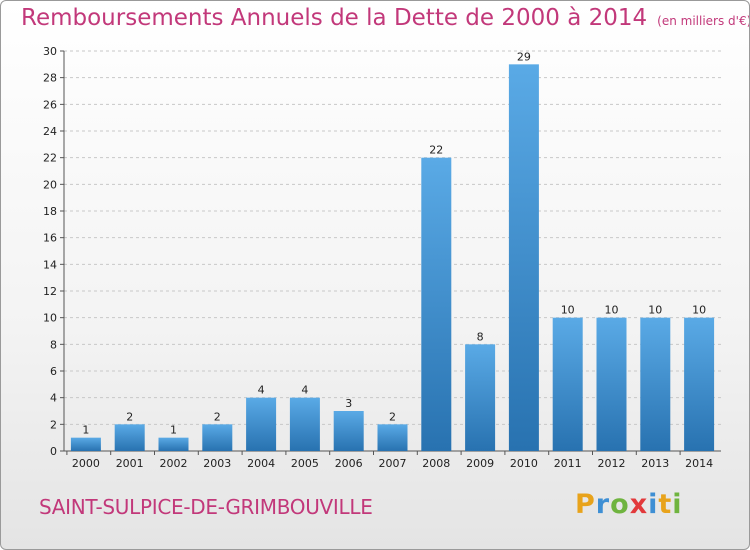 The width and height of the screenshot is (750, 550). What do you see at coordinates (50, 264) in the screenshot?
I see `y-tick-label: 14` at bounding box center [50, 264].